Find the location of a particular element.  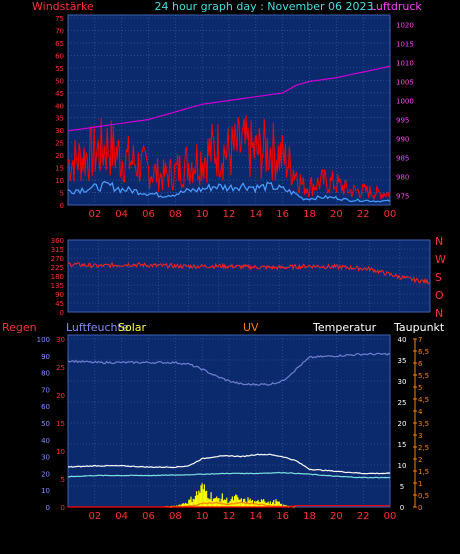

uv-tick-label: 7 is located at coordinates (420, 340).